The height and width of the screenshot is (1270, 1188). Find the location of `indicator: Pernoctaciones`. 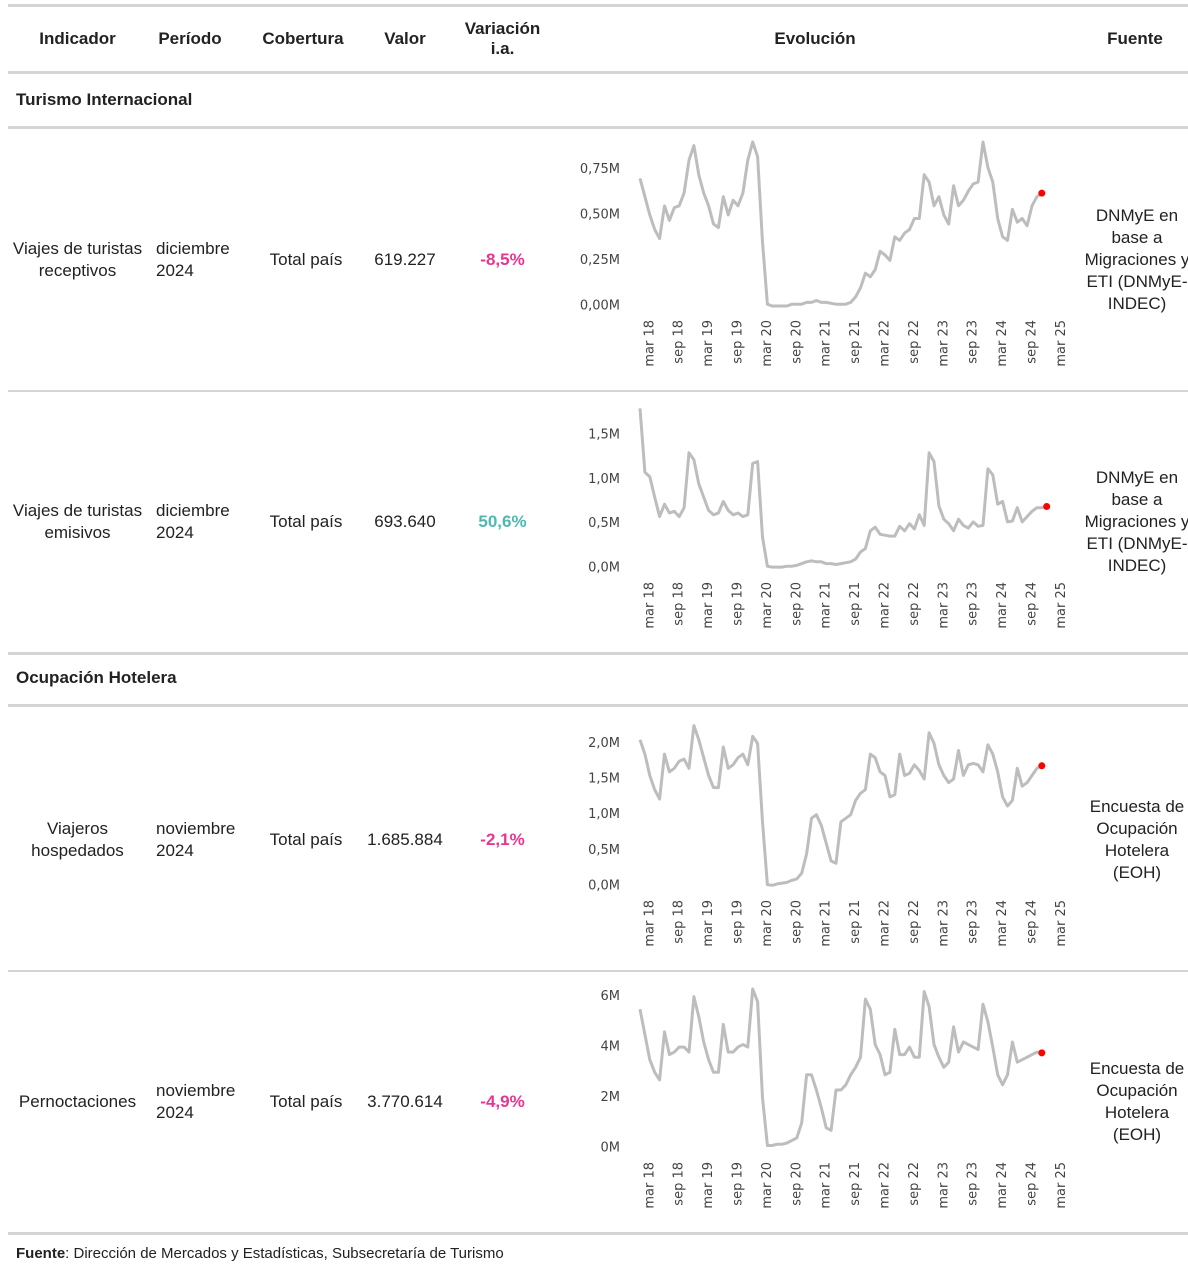

indicator: Pernoctaciones is located at coordinates (77, 1101).